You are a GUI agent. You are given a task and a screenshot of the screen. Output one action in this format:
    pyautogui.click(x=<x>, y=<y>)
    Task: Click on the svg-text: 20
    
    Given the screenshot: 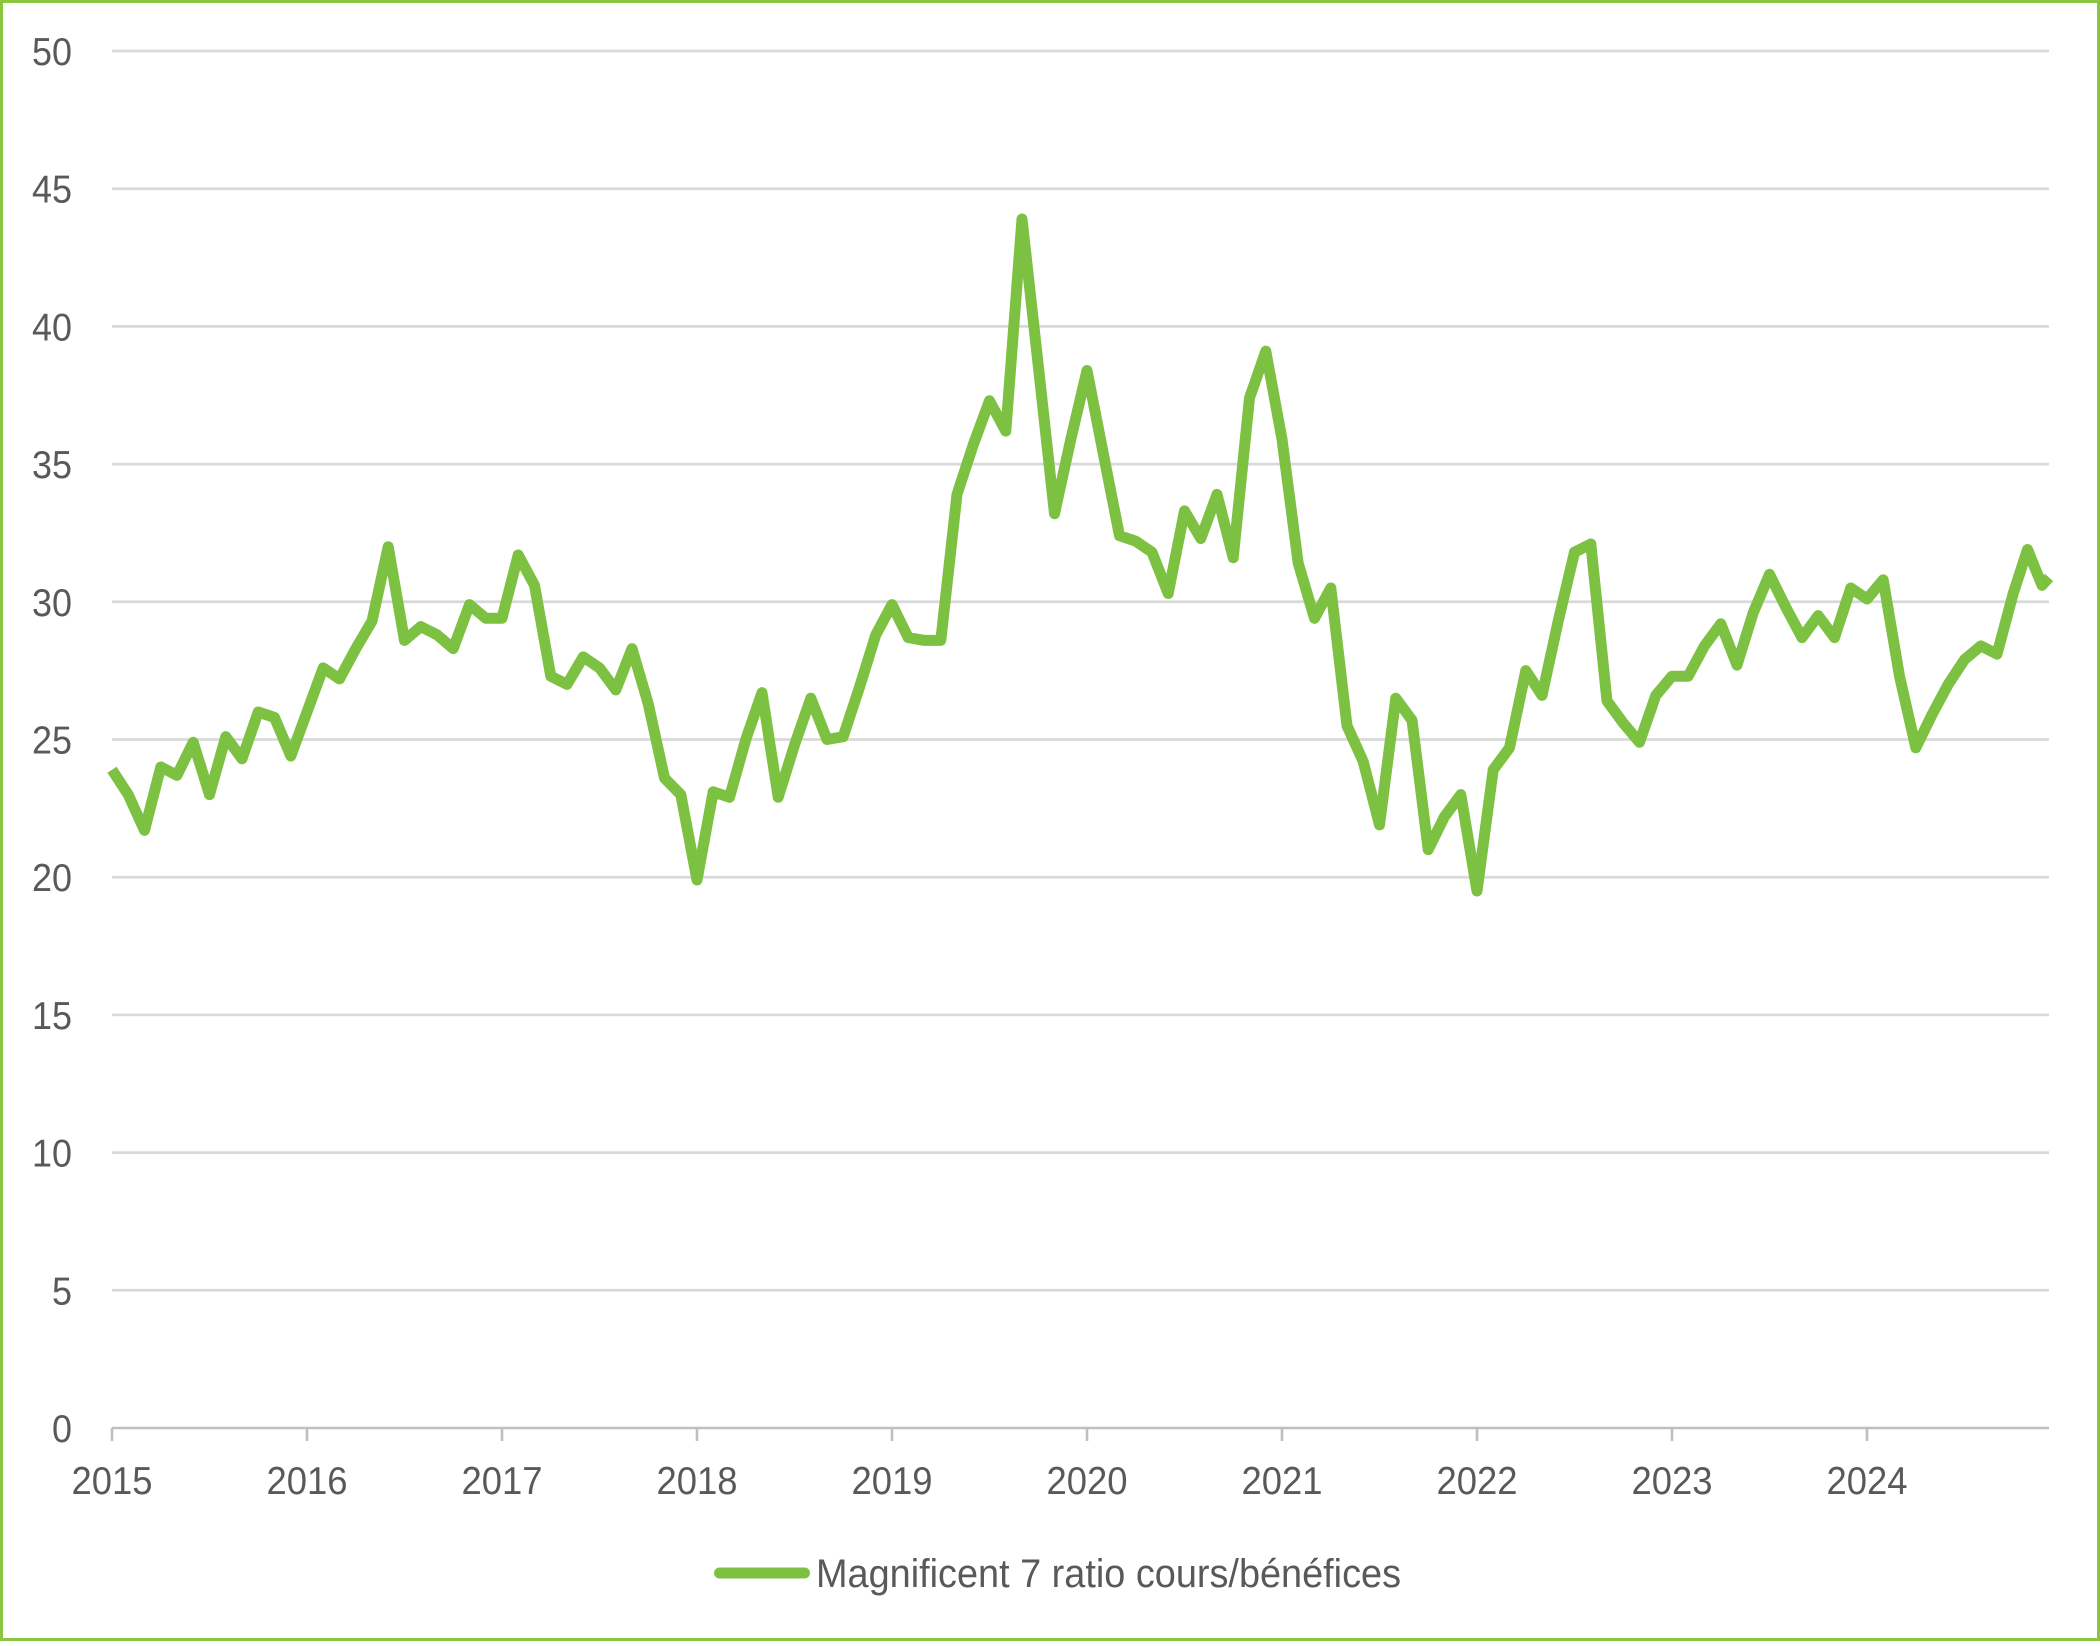 What is the action you would take?
    pyautogui.click(x=52, y=878)
    